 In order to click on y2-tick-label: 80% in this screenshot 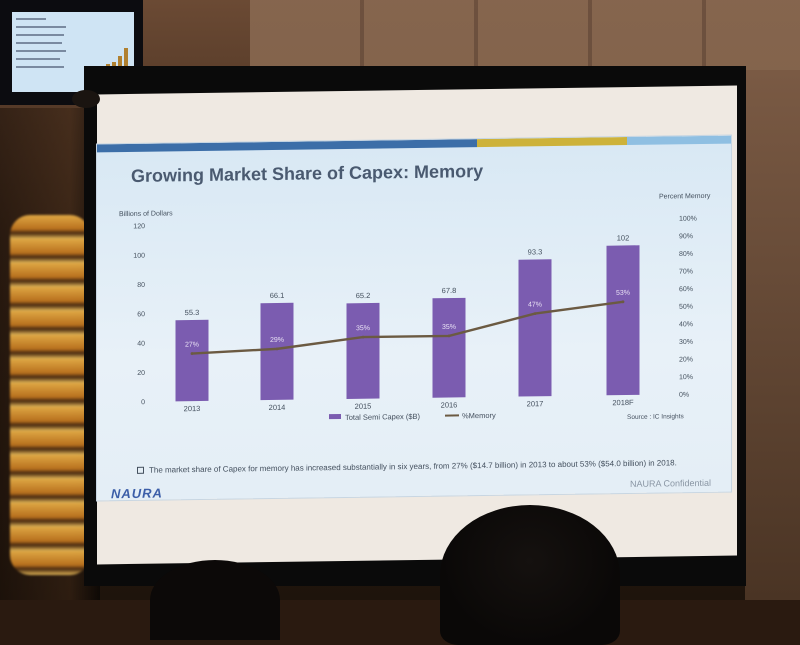, I will do `click(686, 254)`.